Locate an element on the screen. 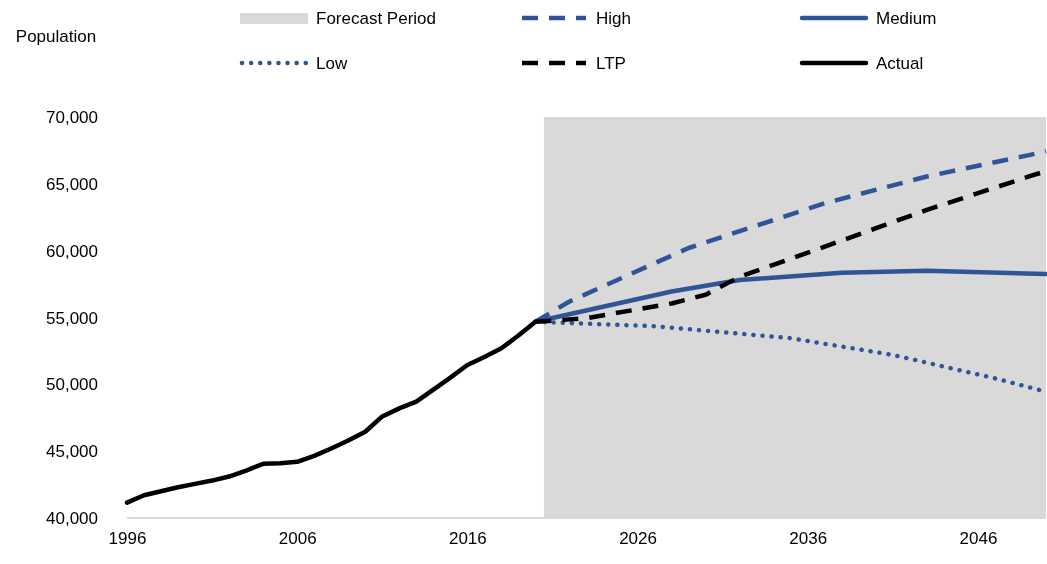 Image resolution: width=1047 pixels, height=564 pixels. legend-label: Medium is located at coordinates (906, 18).